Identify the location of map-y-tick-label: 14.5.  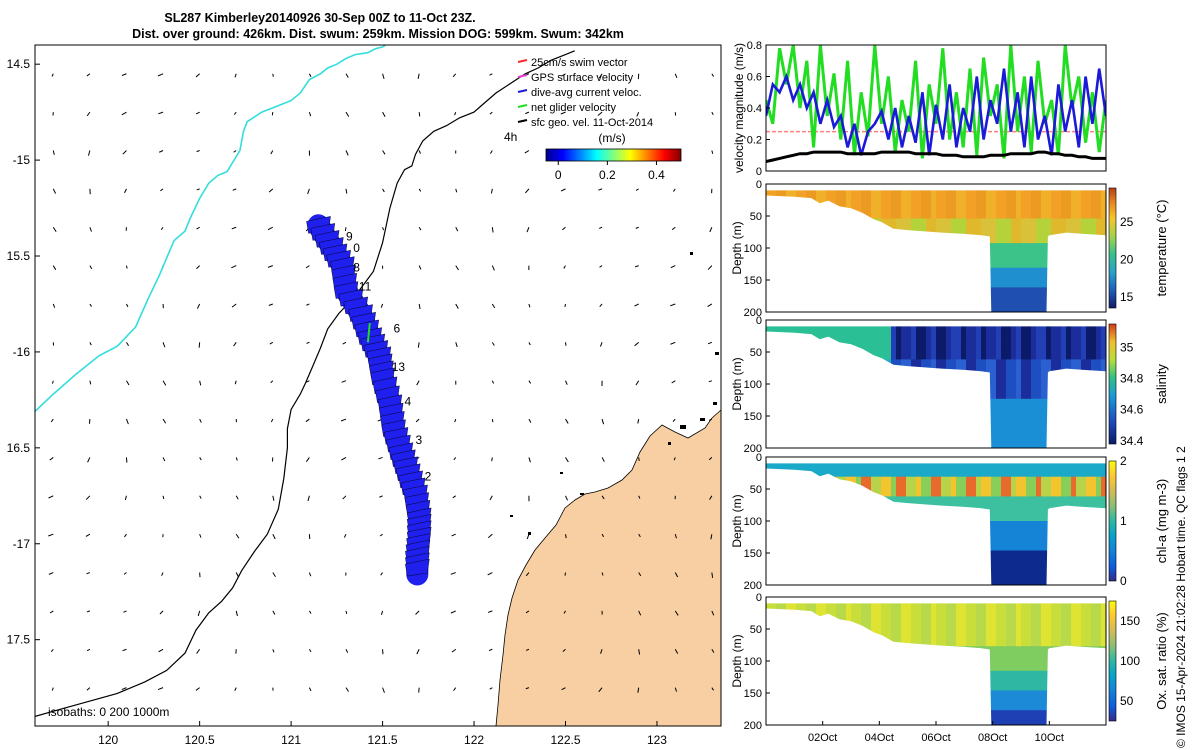
(19, 64).